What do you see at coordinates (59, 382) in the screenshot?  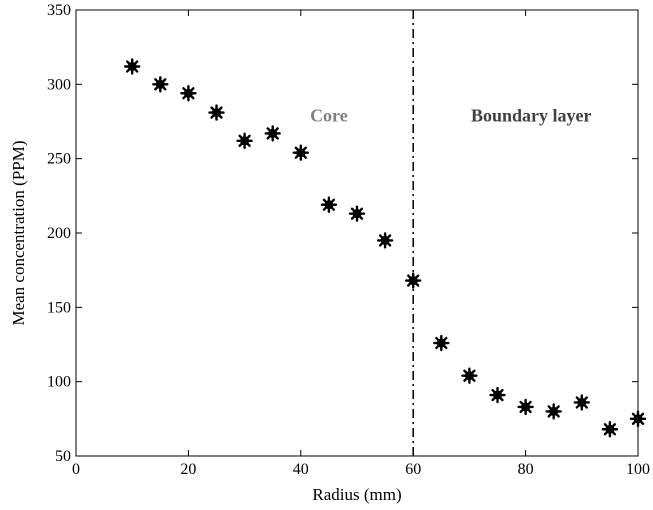 I see `y-tick-label: 100` at bounding box center [59, 382].